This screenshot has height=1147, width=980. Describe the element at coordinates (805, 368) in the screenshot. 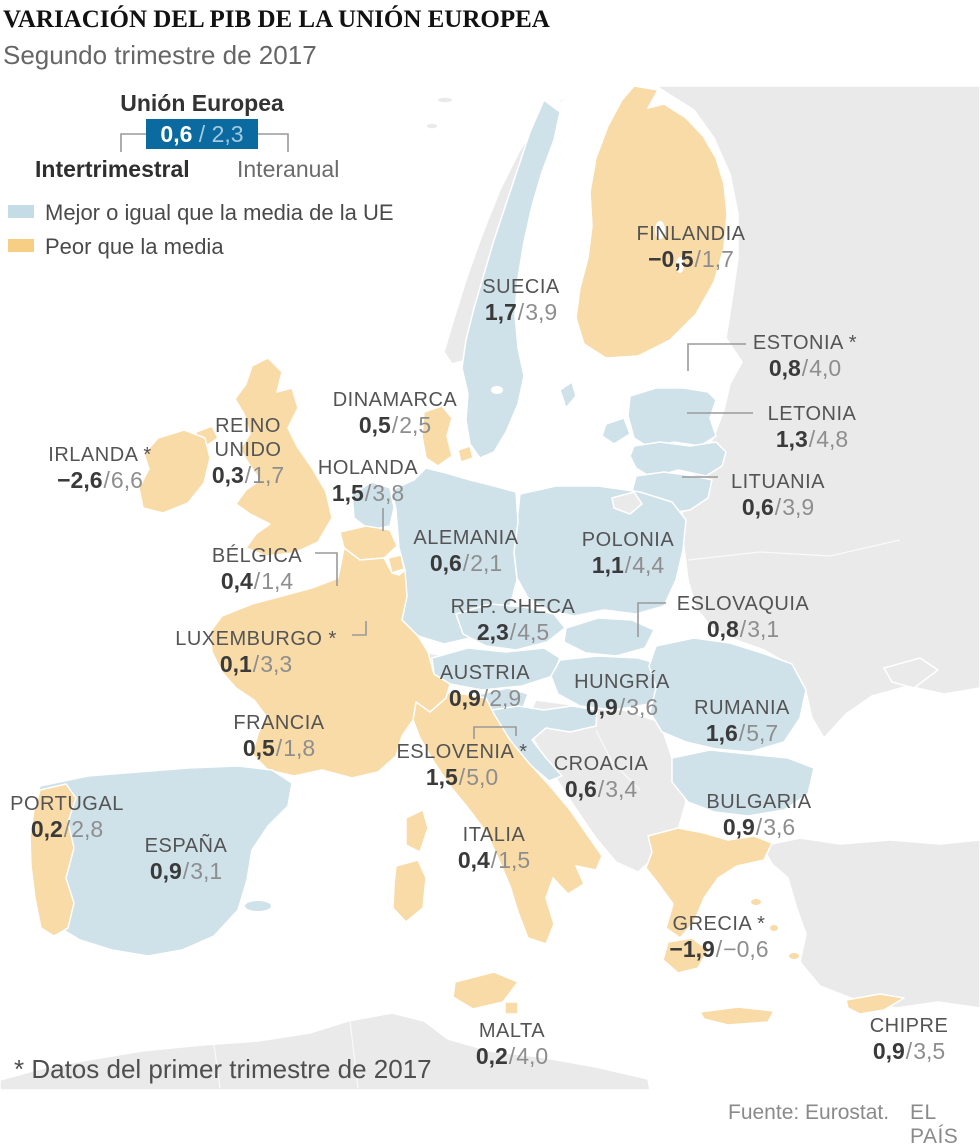

I see `country-values: 0,8/4,0` at that location.